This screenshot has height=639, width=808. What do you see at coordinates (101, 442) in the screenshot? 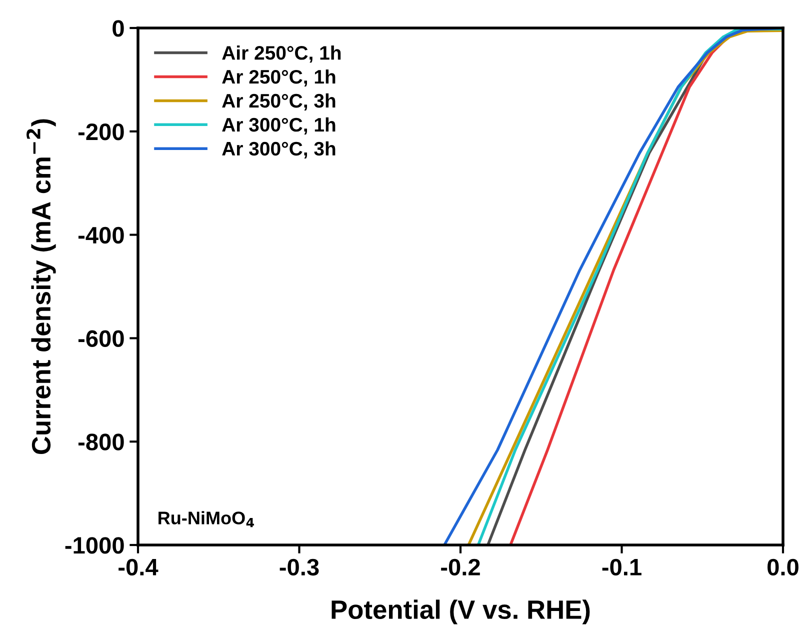
I see `y-tick-label: -800` at bounding box center [101, 442].